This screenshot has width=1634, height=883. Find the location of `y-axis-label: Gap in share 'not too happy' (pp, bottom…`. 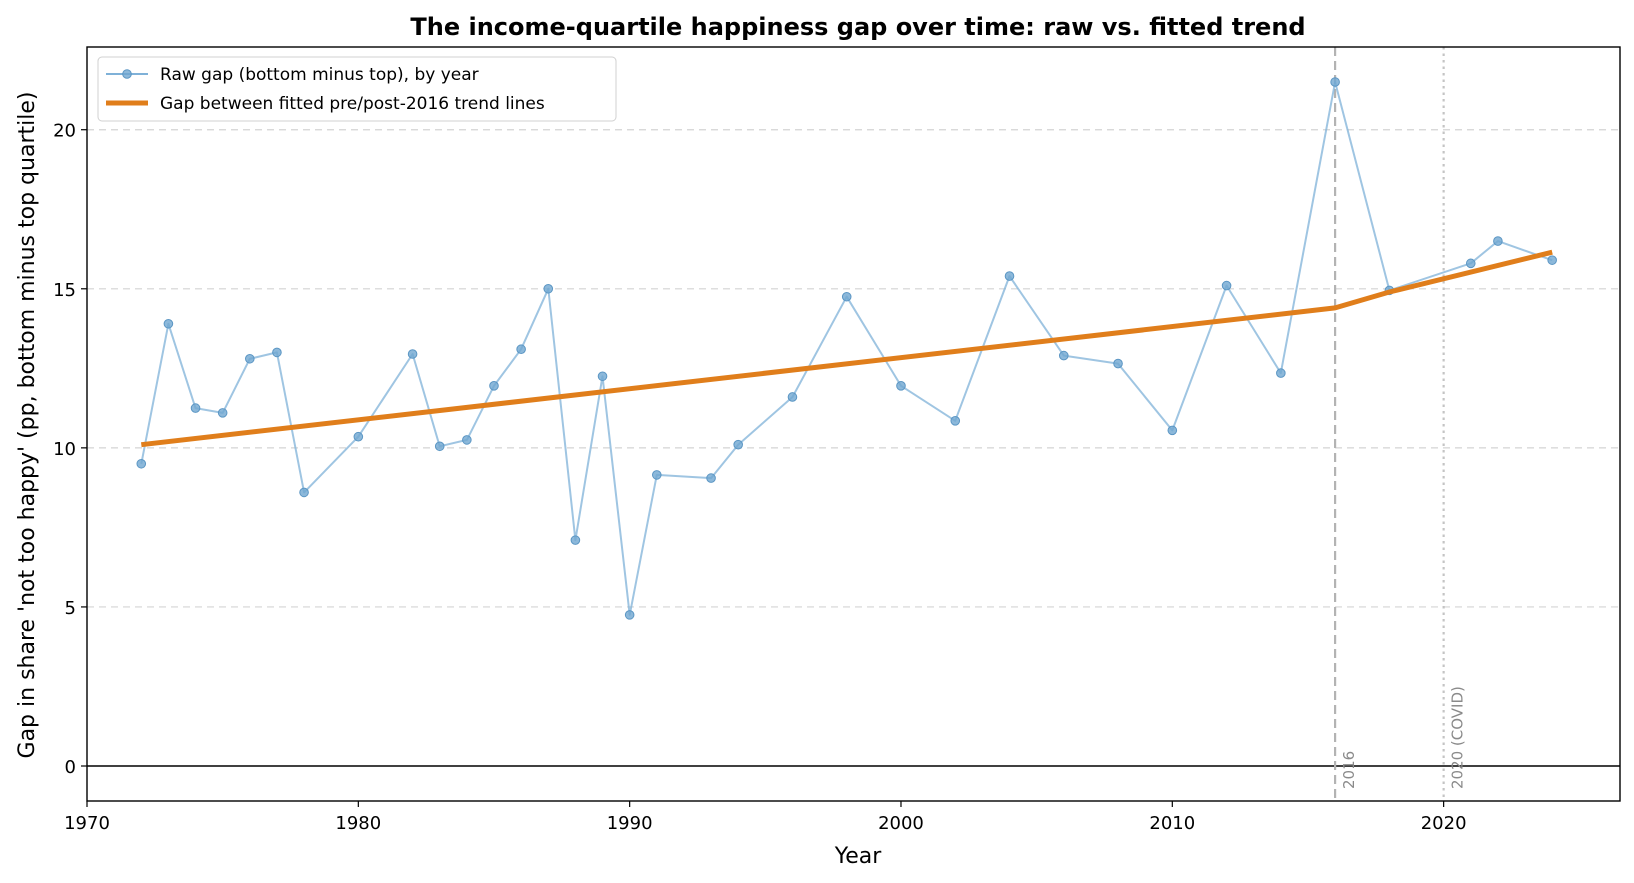

y-axis-label: Gap in share 'not too happy' (pp, bottom… is located at coordinates (27, 425).